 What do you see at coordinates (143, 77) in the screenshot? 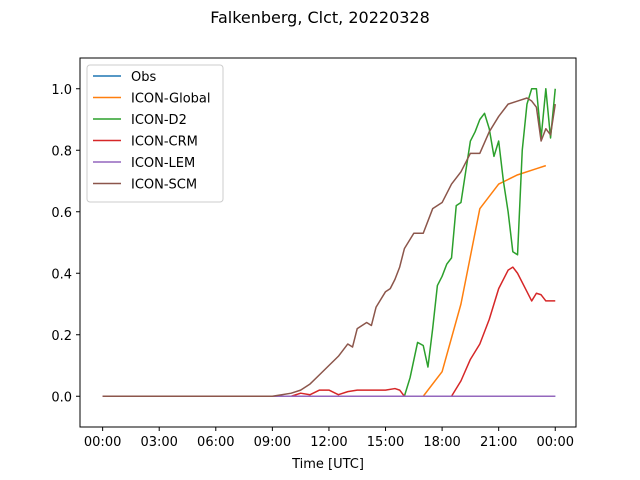
I see `legend-label-obs: Obs` at bounding box center [143, 77].